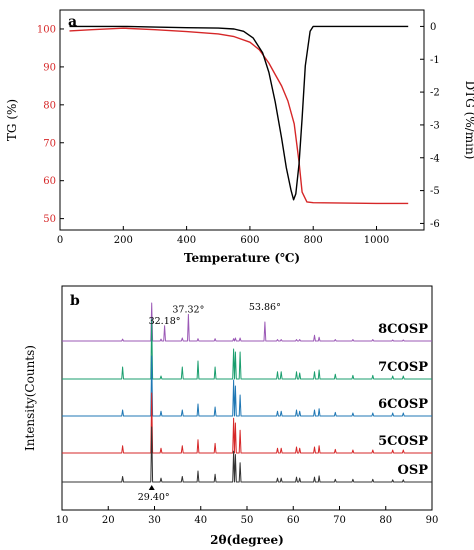  Describe the element at coordinates (165, 321) in the screenshot. I see `panel-b-peak-annotation: 32.18°` at that location.